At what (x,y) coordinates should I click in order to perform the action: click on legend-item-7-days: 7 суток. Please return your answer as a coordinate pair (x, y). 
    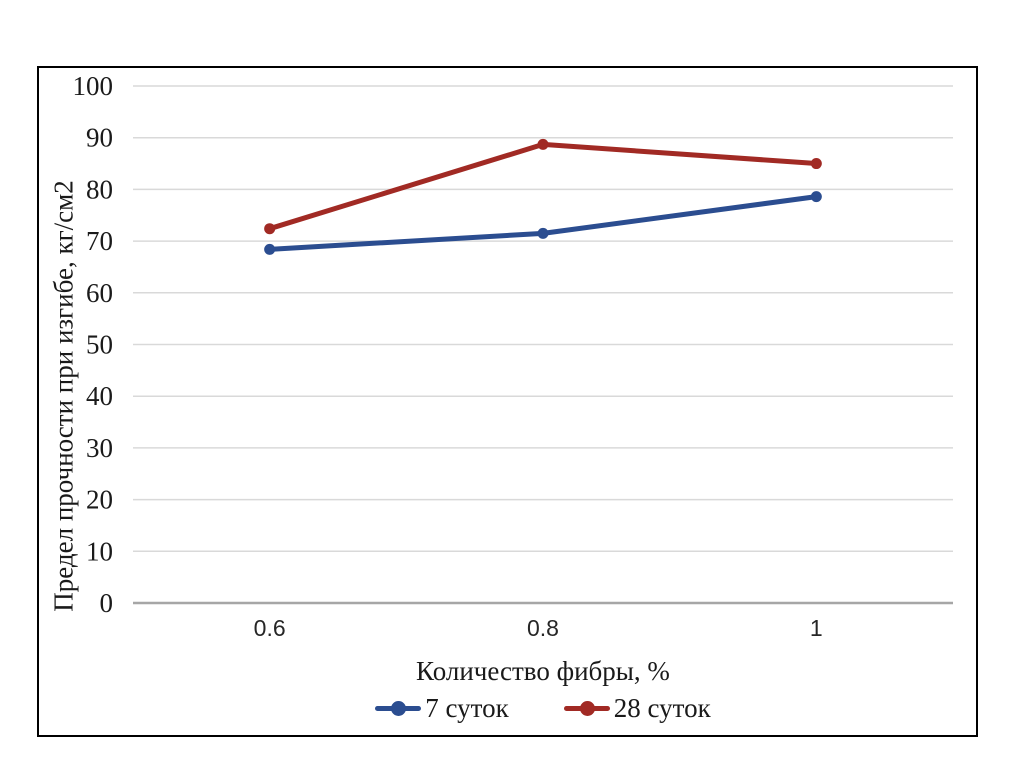
    Looking at the image, I should click on (442, 708).